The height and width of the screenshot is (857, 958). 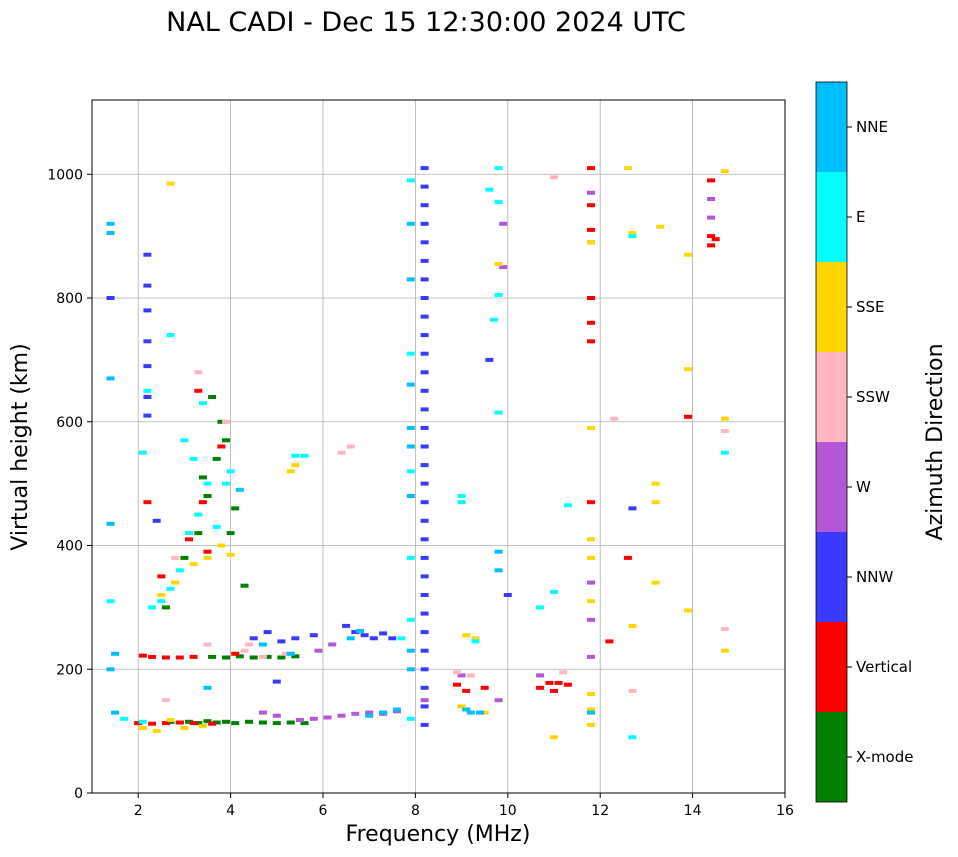 What do you see at coordinates (230, 811) in the screenshot?
I see `x-tick-label: 4` at bounding box center [230, 811].